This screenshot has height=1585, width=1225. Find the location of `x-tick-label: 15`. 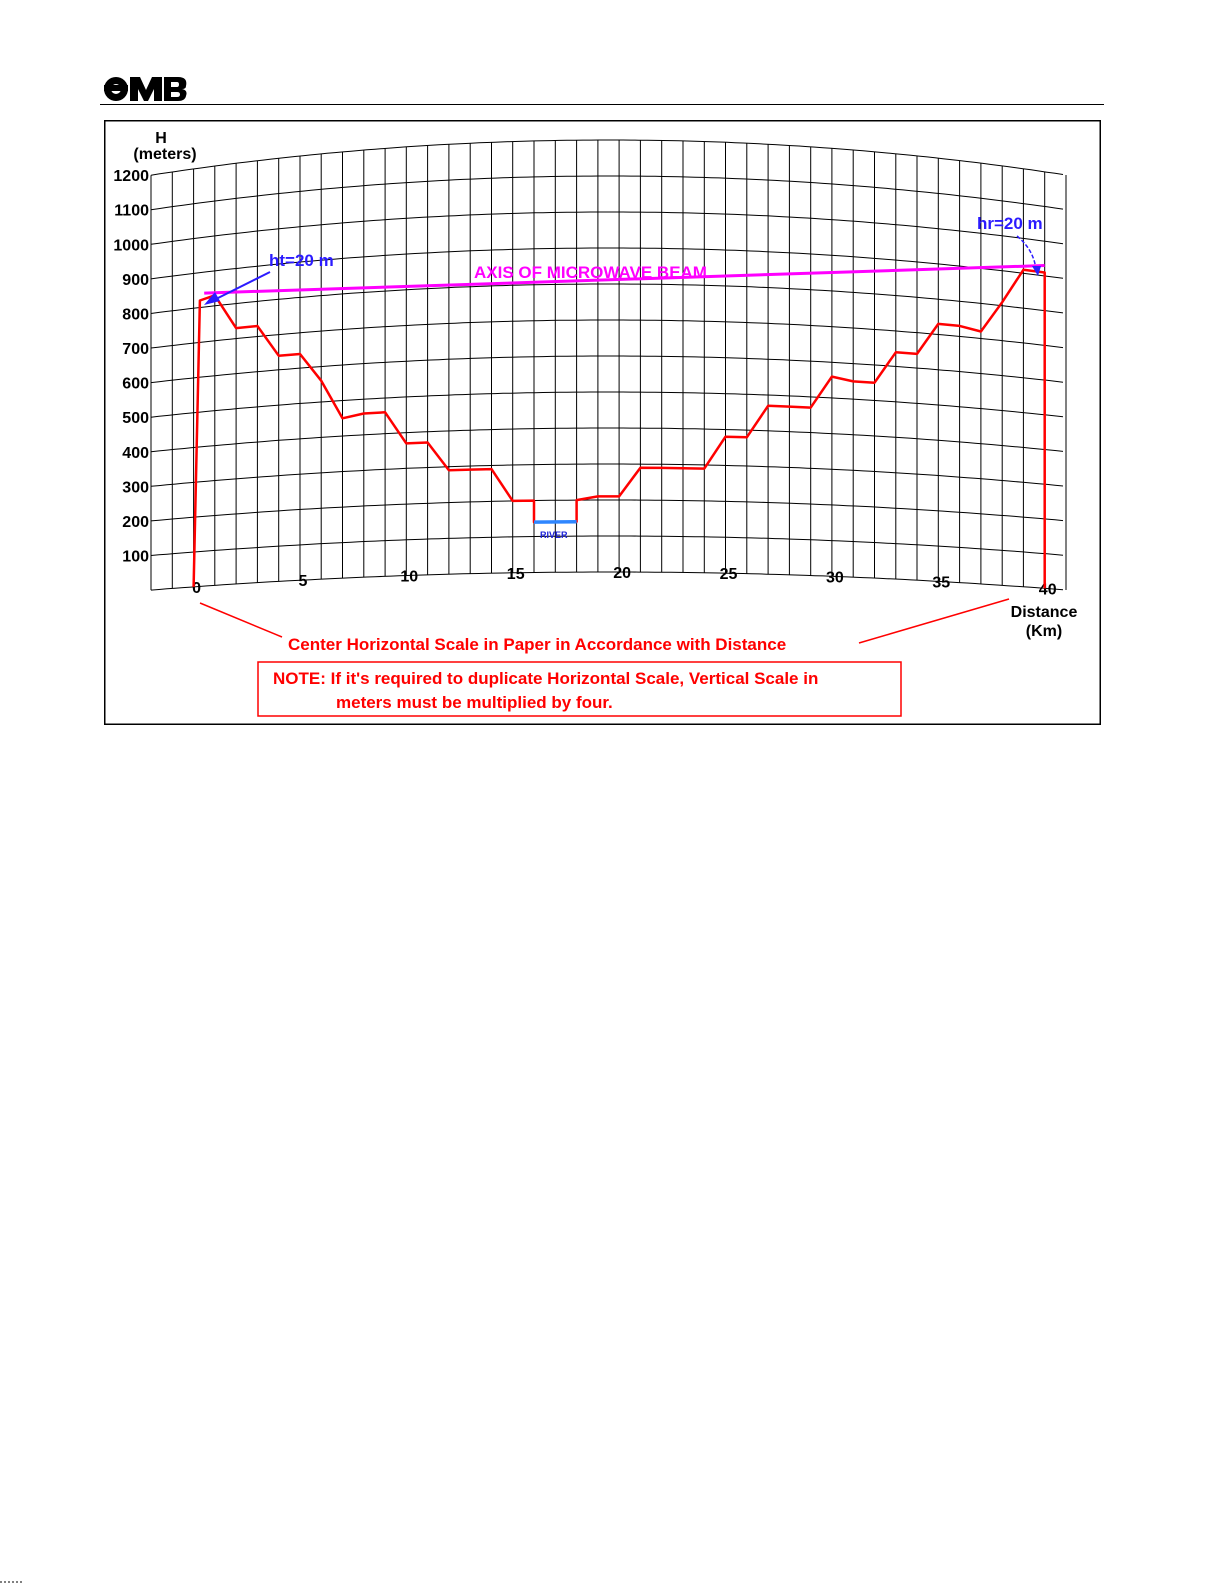

x-tick-label: 15 is located at coordinates (516, 574).